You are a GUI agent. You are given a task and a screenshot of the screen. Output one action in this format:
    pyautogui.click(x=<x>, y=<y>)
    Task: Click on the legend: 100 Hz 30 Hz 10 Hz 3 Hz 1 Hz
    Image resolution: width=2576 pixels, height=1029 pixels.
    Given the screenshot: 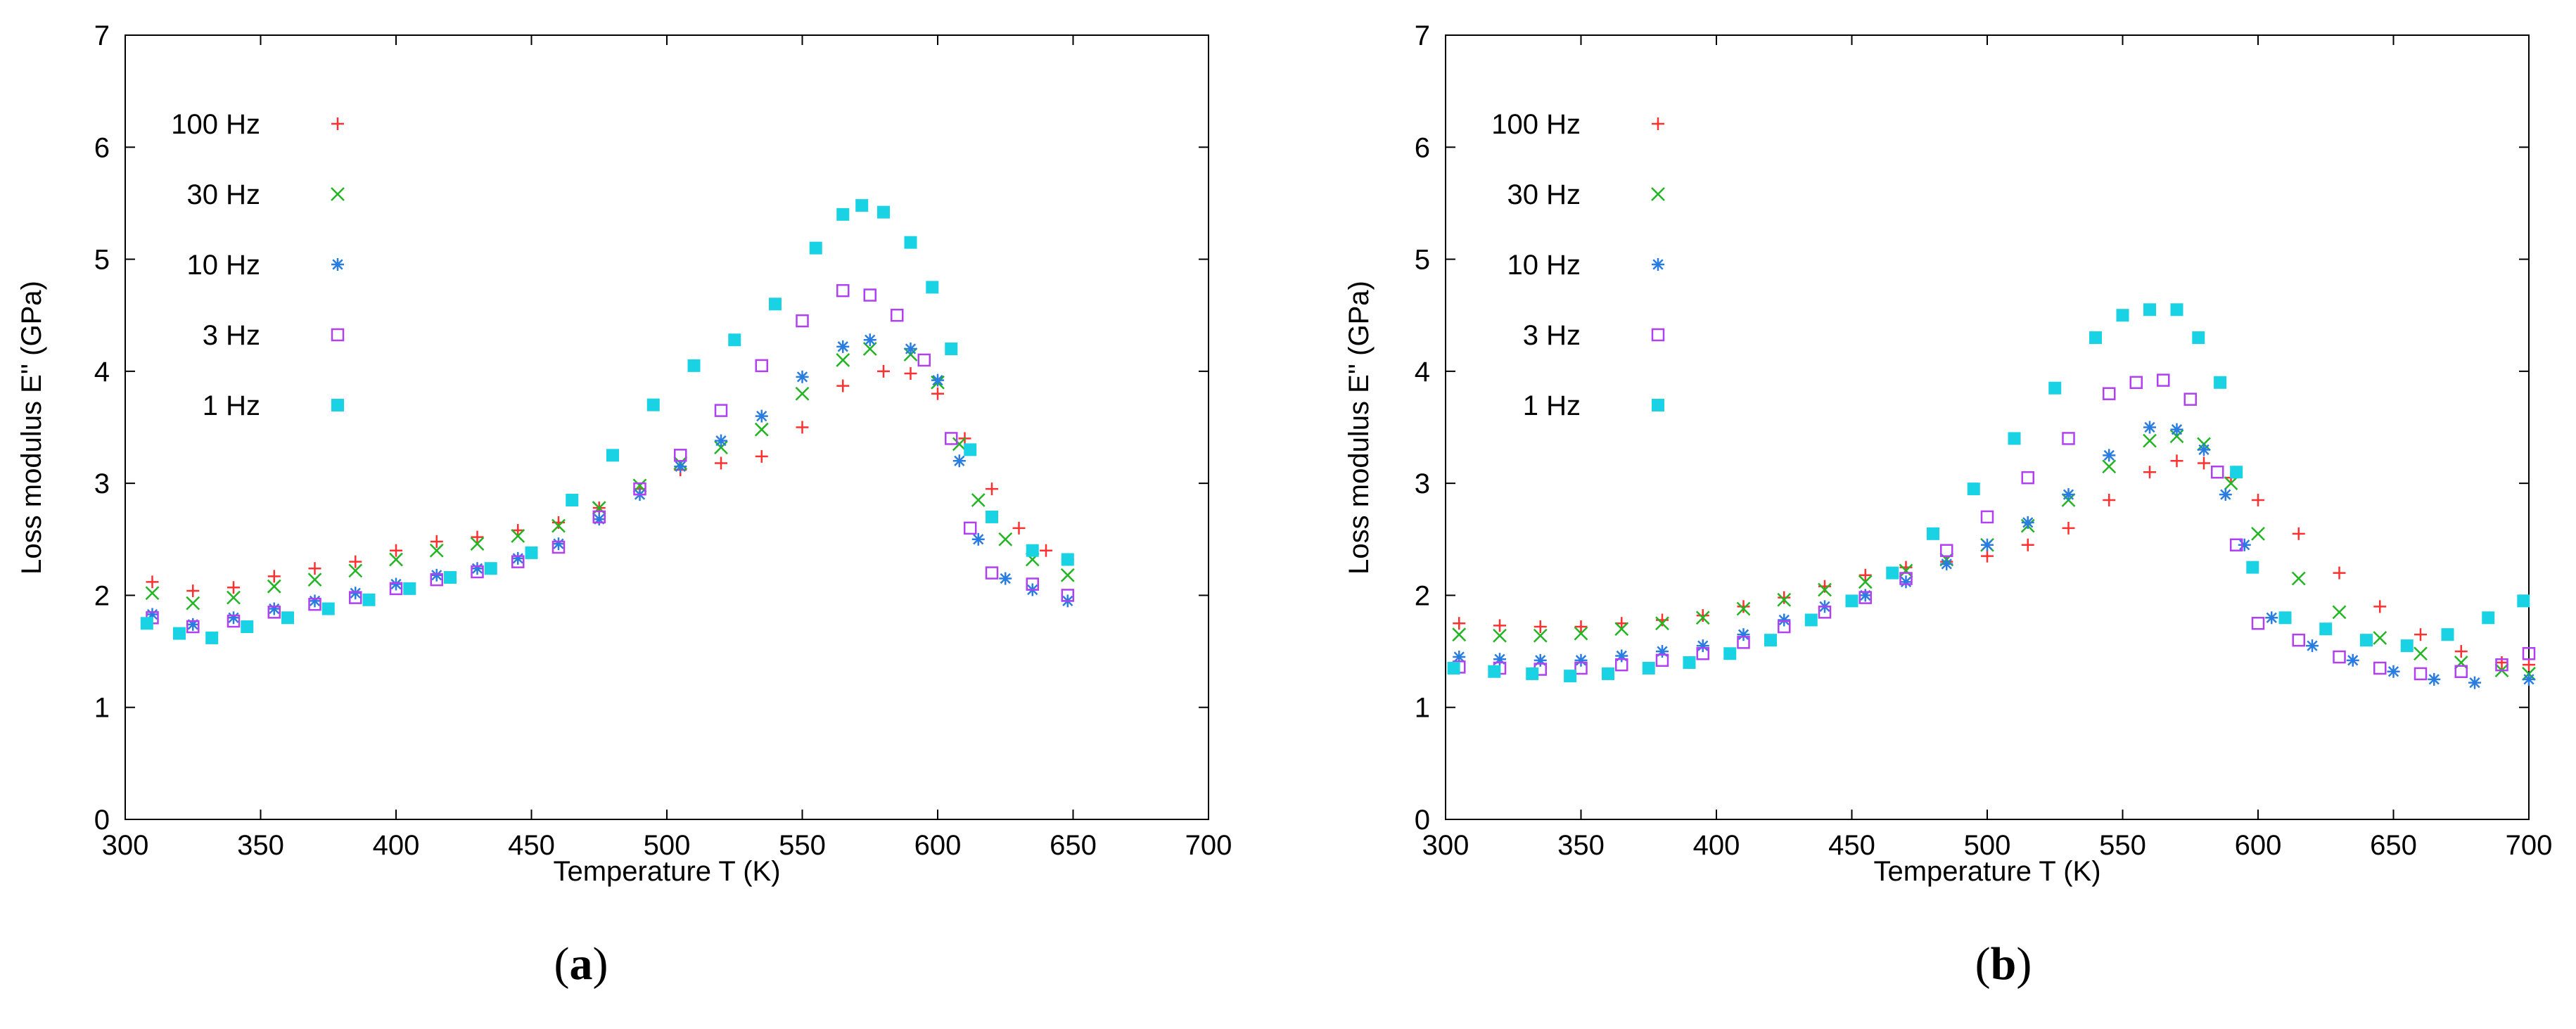 What is the action you would take?
    pyautogui.click(x=258, y=265)
    